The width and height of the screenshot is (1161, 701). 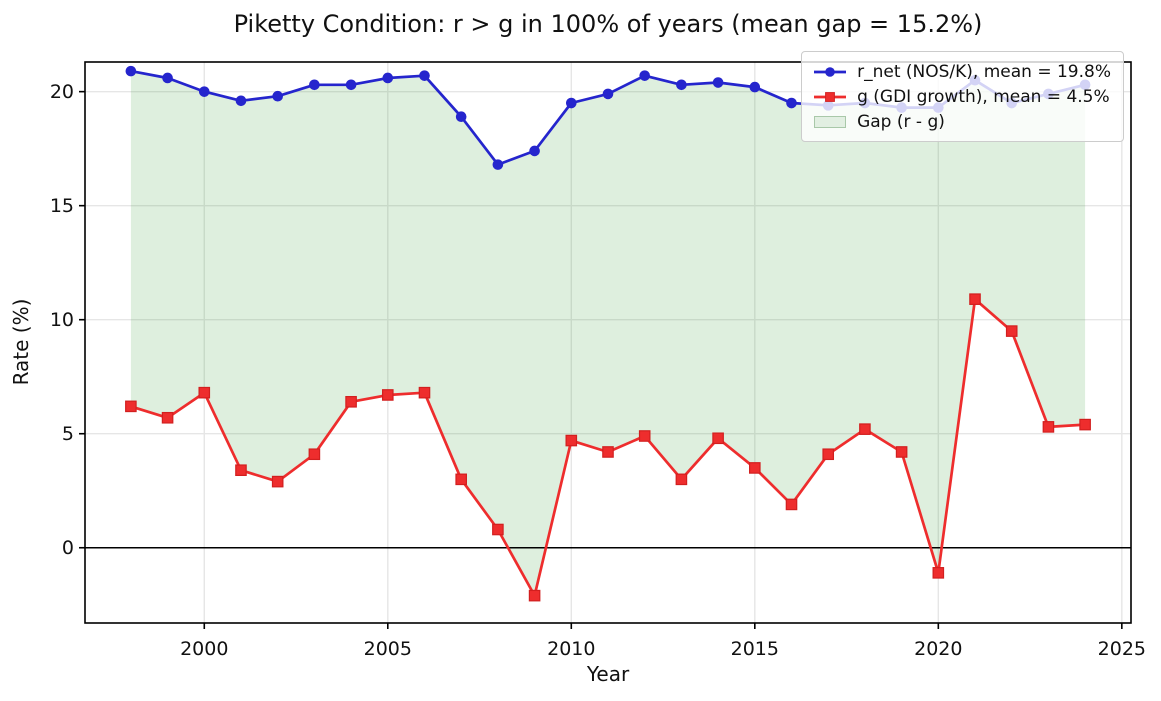 What do you see at coordinates (571, 649) in the screenshot?
I see `x-tick-label-2010: 2010` at bounding box center [571, 649].